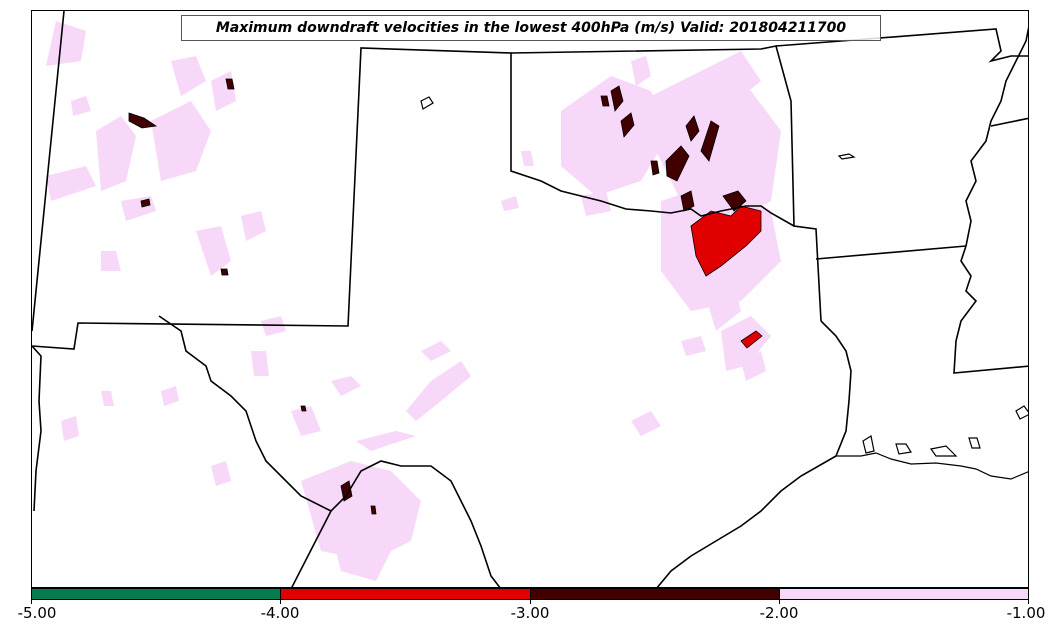 This screenshot has width=1060, height=633. What do you see at coordinates (156, 594) in the screenshot?
I see `colorbar-segment-neg5-neg4` at bounding box center [156, 594].